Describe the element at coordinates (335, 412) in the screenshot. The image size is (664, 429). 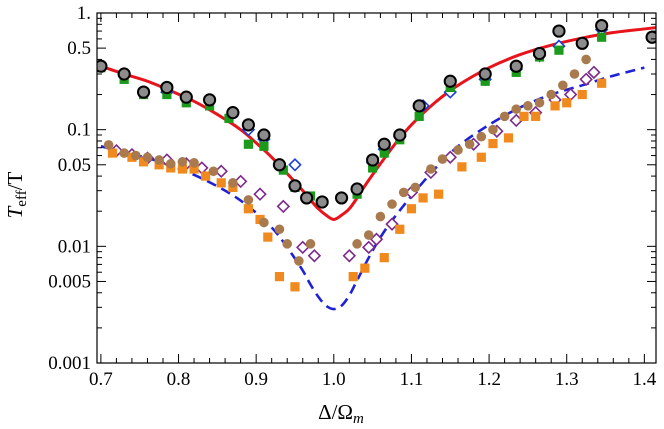
I see `x-axis-title-main: Δ/Ω` at that location.